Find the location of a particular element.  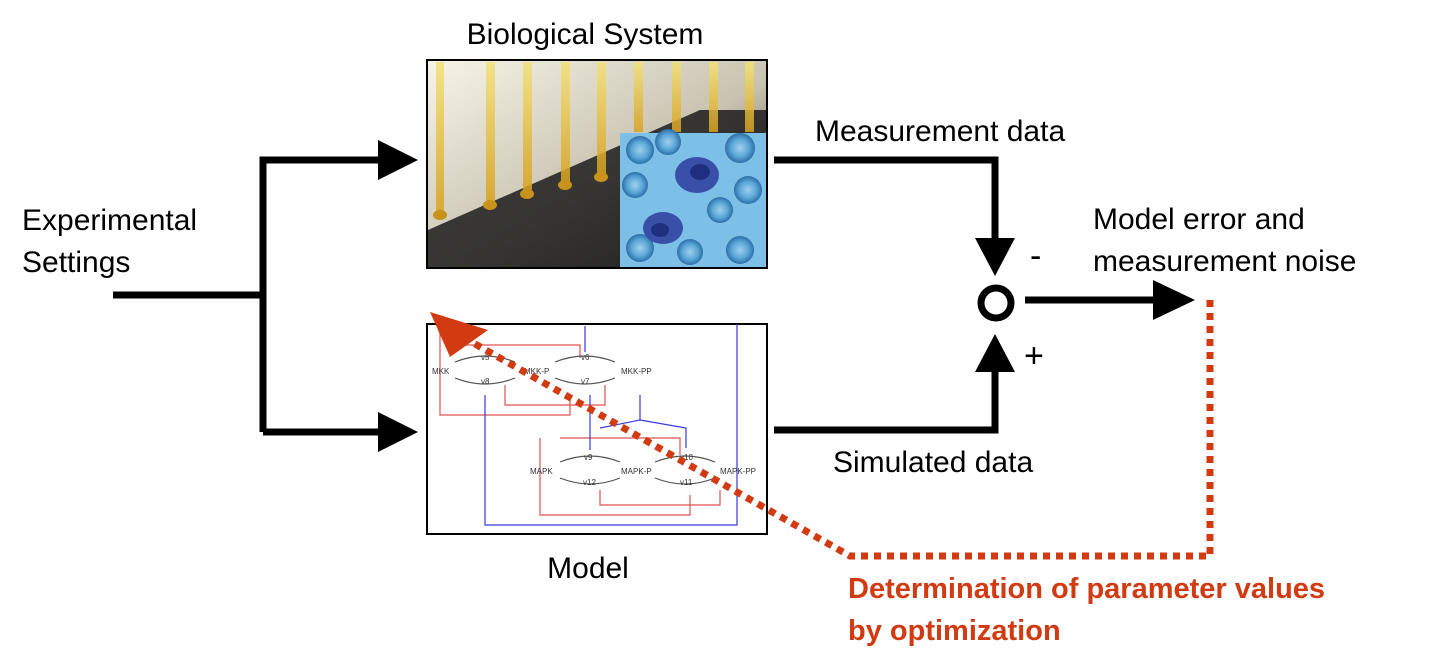

experimental-settings-label-line1: Experimental is located at coordinates (109, 220).